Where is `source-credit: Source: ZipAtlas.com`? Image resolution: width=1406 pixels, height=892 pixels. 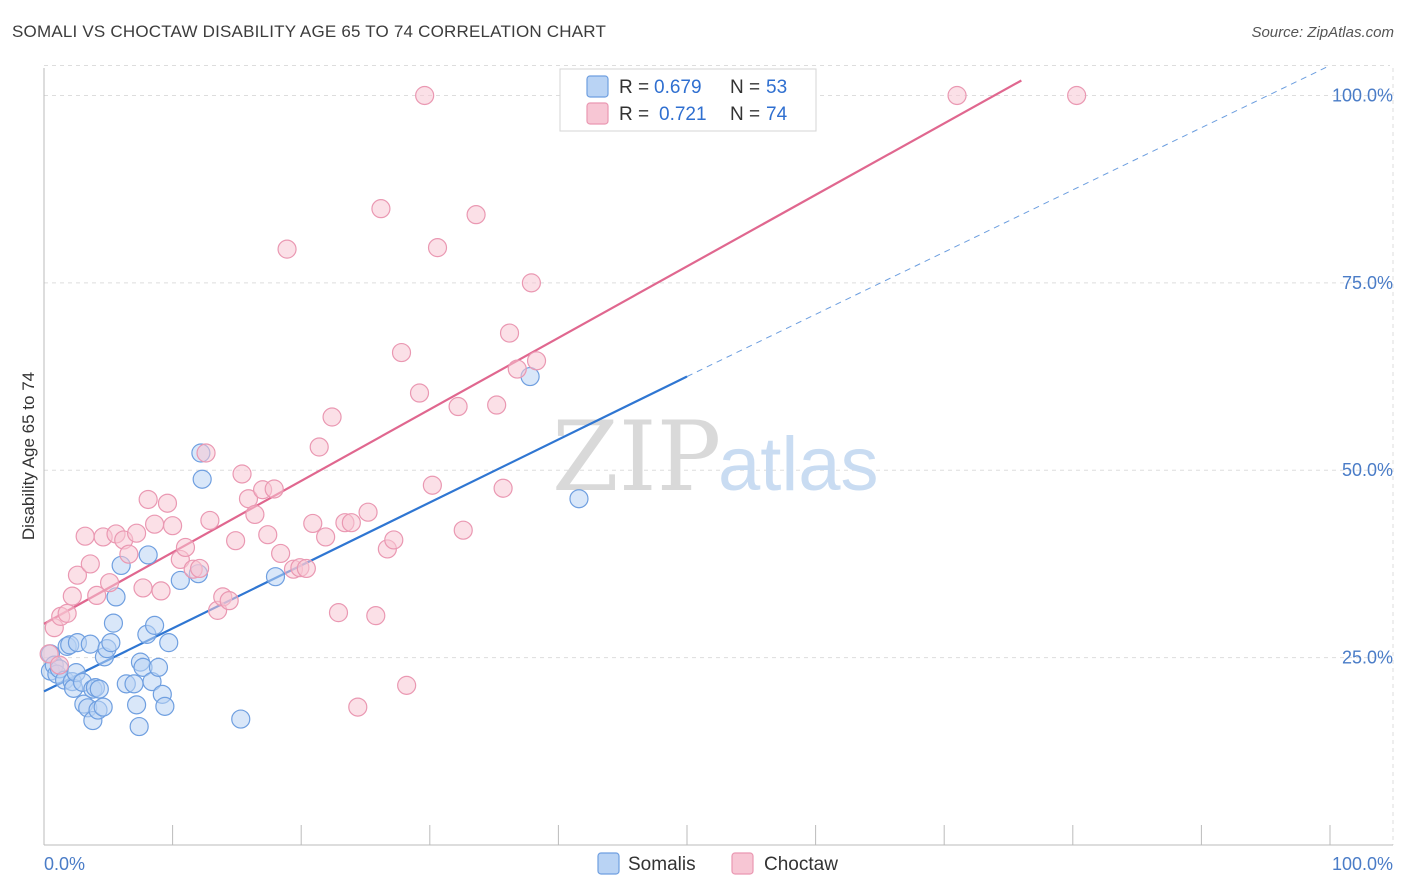 source-credit: Source: ZipAtlas.com is located at coordinates (1322, 32).